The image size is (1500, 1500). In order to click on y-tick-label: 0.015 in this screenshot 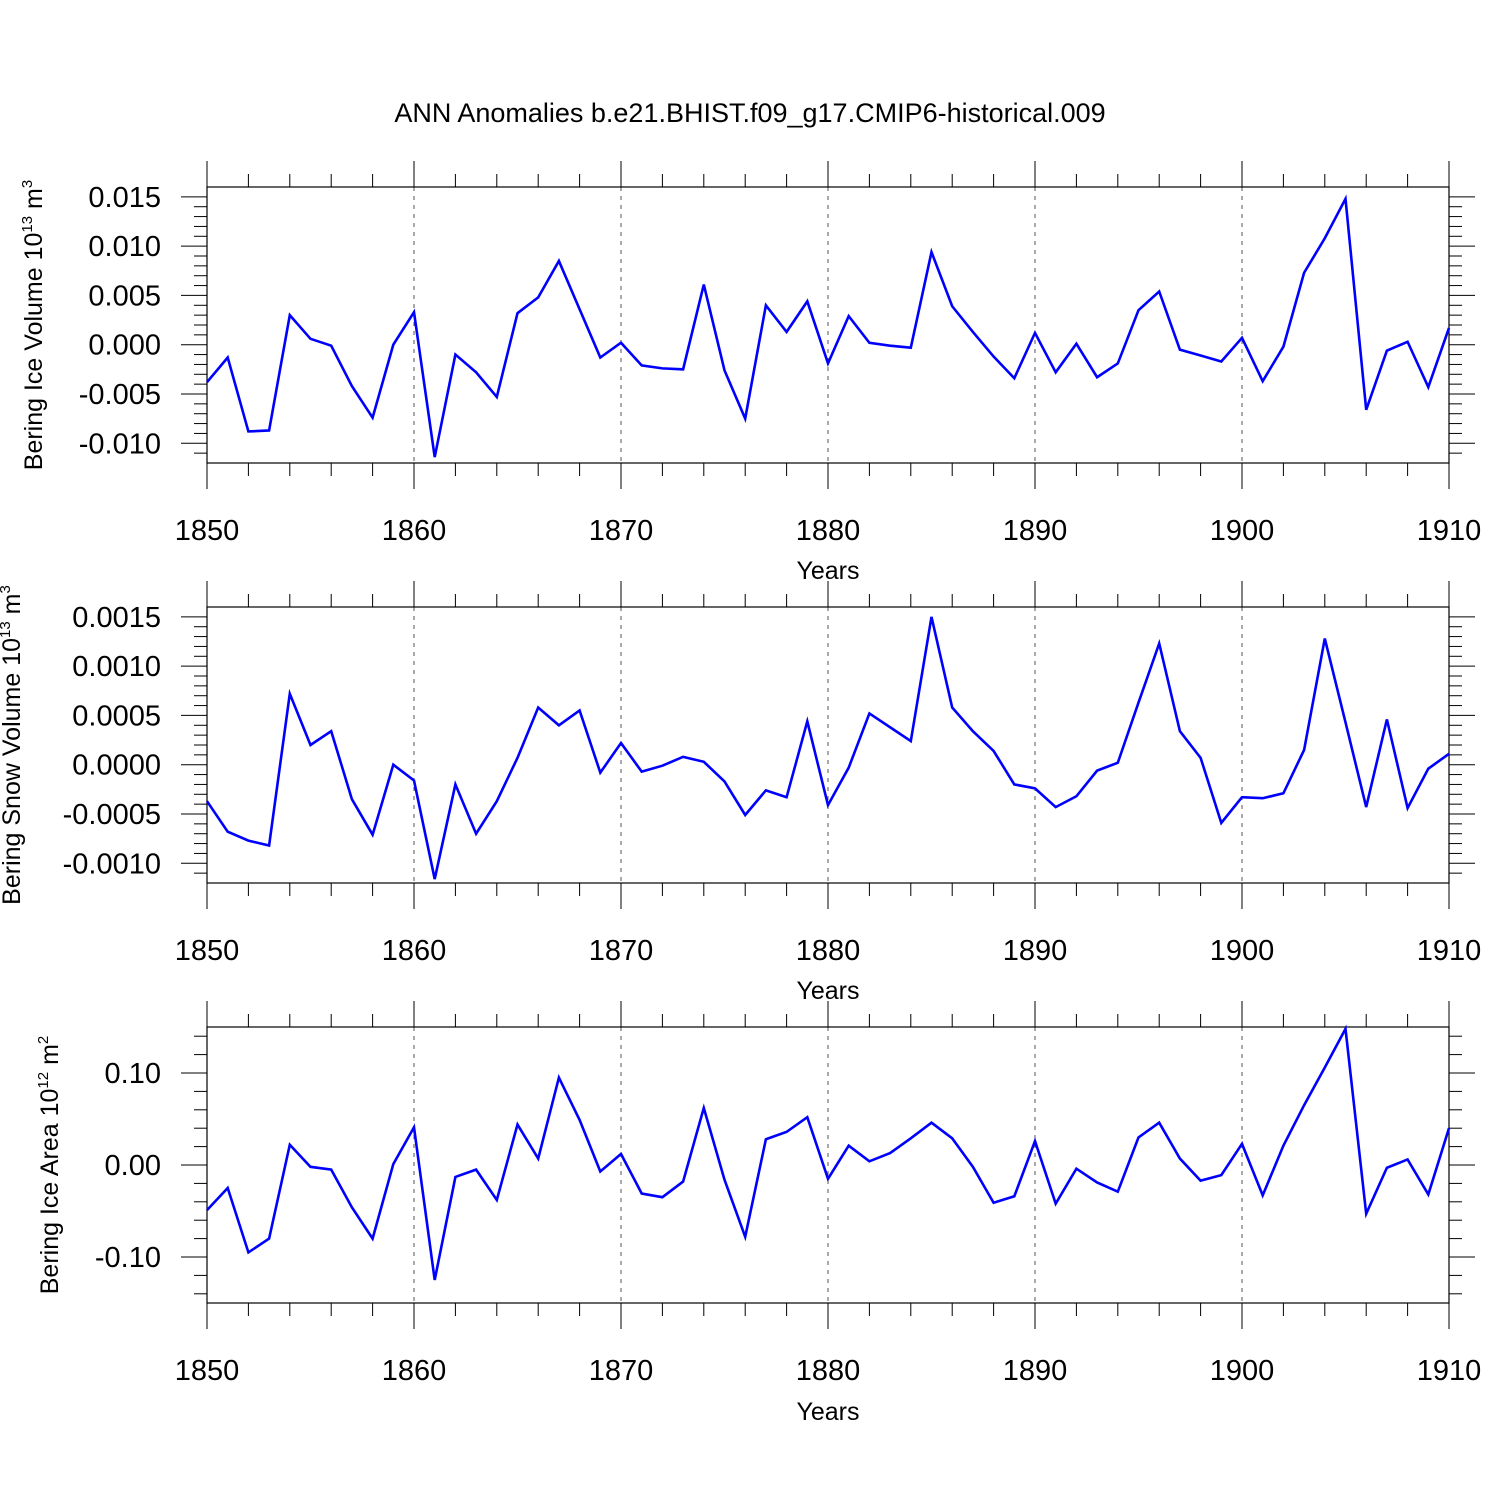, I will do `click(124, 198)`.